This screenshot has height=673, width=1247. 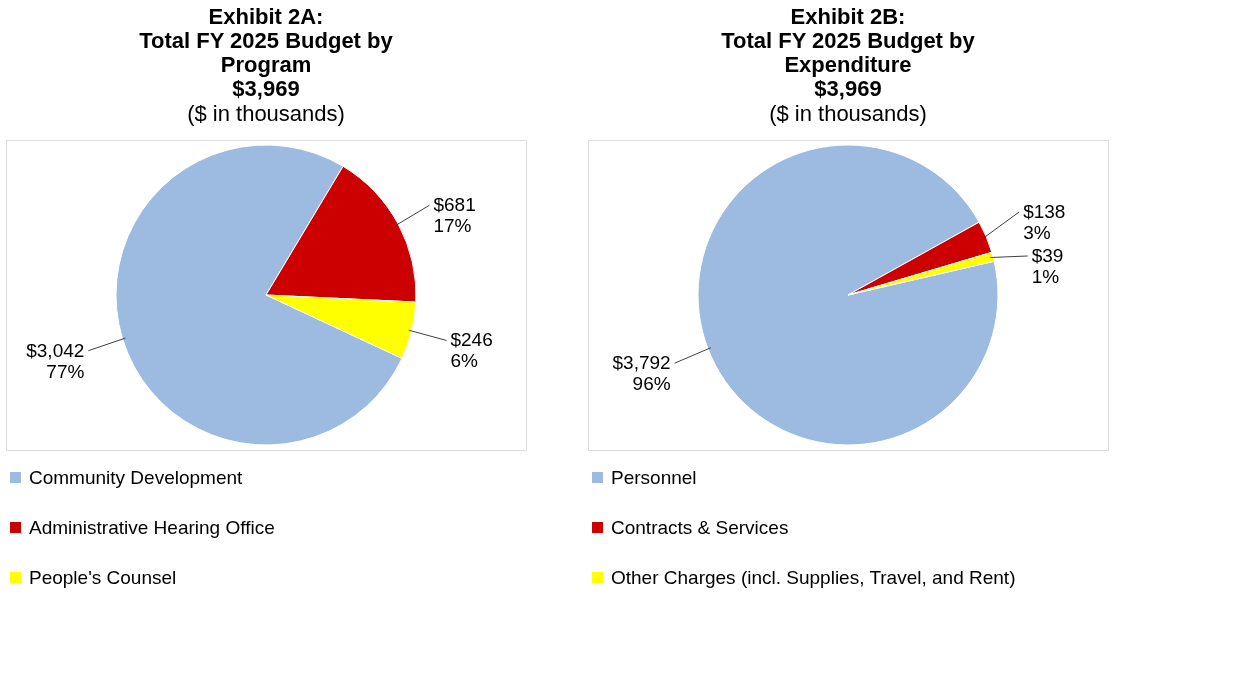 I want to click on legend-label: Other Charges (incl. Supplies, Travel, and Rent), so click(x=813, y=577).